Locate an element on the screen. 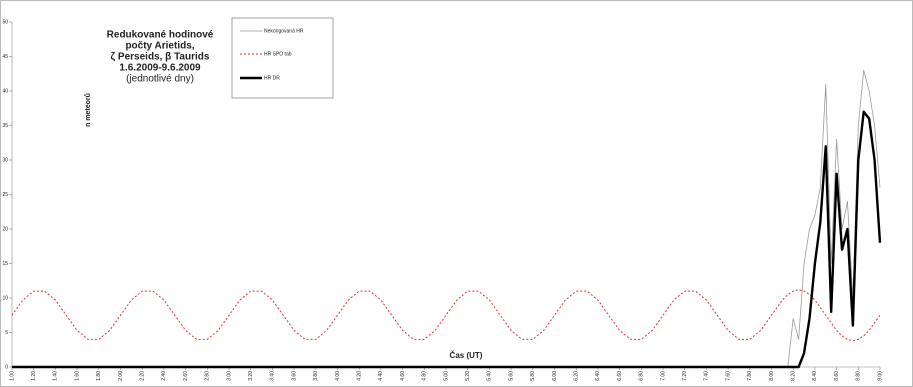 The height and width of the screenshot is (387, 913). x-tick-label: 2.40 is located at coordinates (164, 376).